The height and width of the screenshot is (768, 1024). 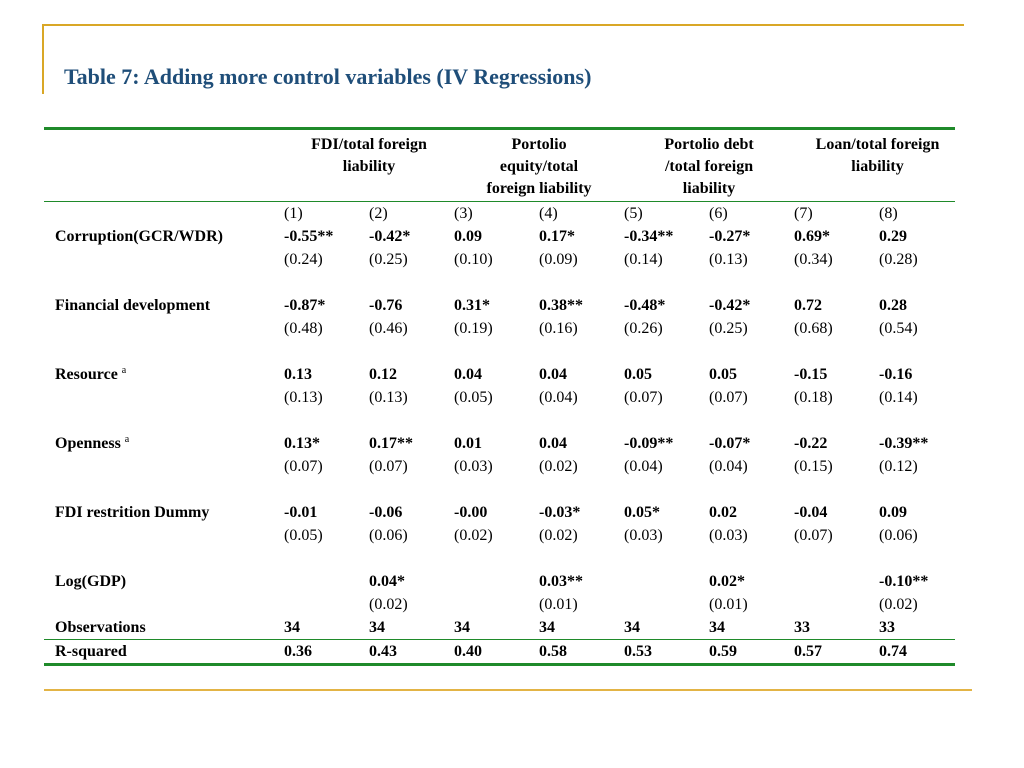 I want to click on coefficient-cell: 0.13, so click(x=298, y=374).